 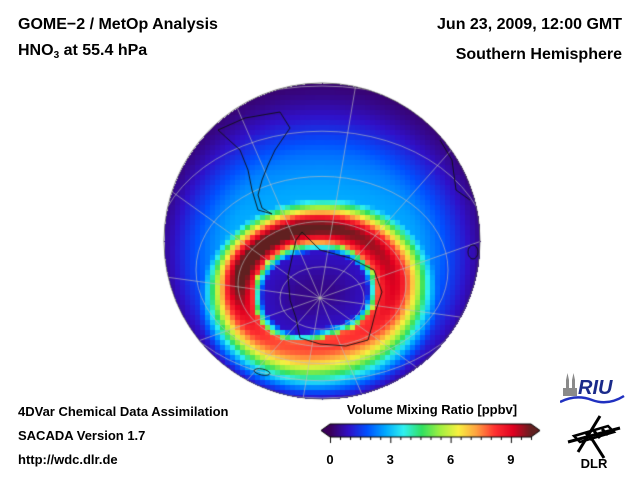 What do you see at coordinates (56, 55) in the screenshot?
I see `species-subscript: 3` at bounding box center [56, 55].